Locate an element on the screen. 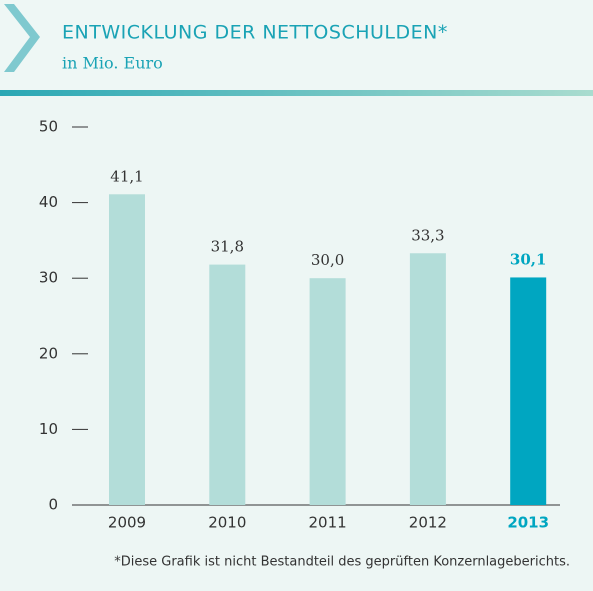  y-tick-label: 30 is located at coordinates (48, 278).